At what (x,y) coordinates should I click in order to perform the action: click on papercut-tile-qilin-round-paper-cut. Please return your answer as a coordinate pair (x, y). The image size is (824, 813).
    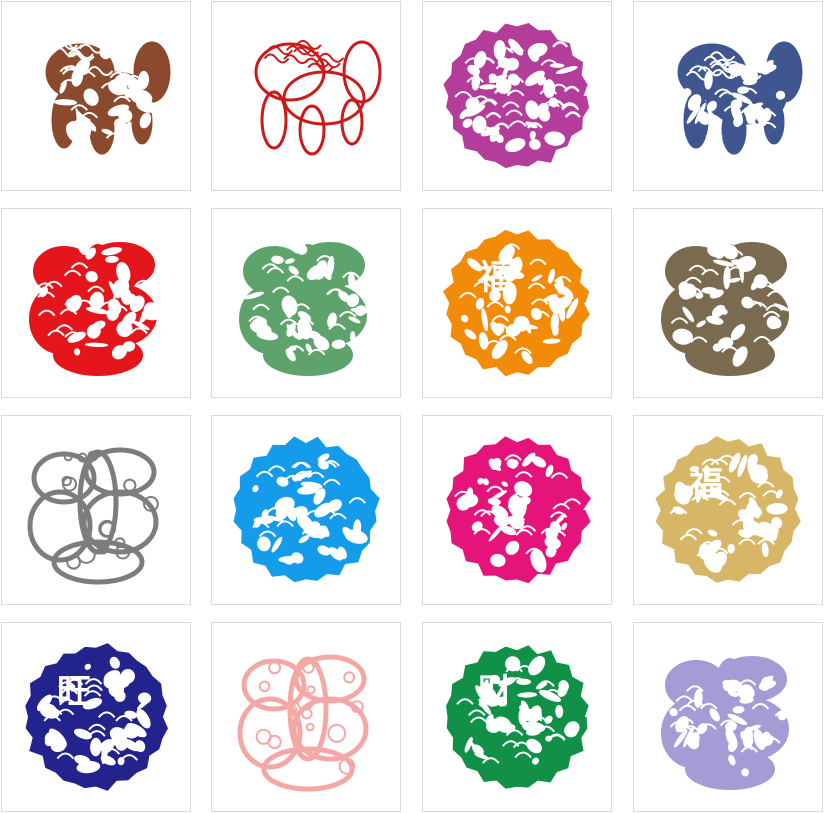
    Looking at the image, I should click on (517, 96).